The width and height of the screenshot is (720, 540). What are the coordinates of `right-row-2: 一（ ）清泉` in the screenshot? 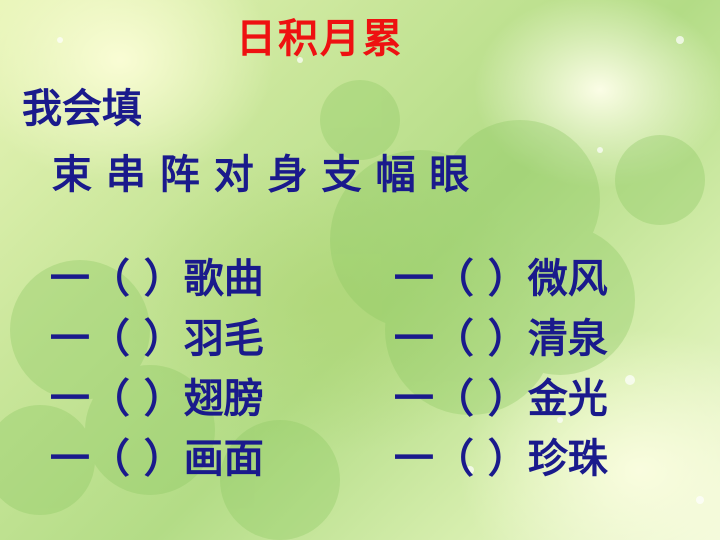 It's located at (487, 312).